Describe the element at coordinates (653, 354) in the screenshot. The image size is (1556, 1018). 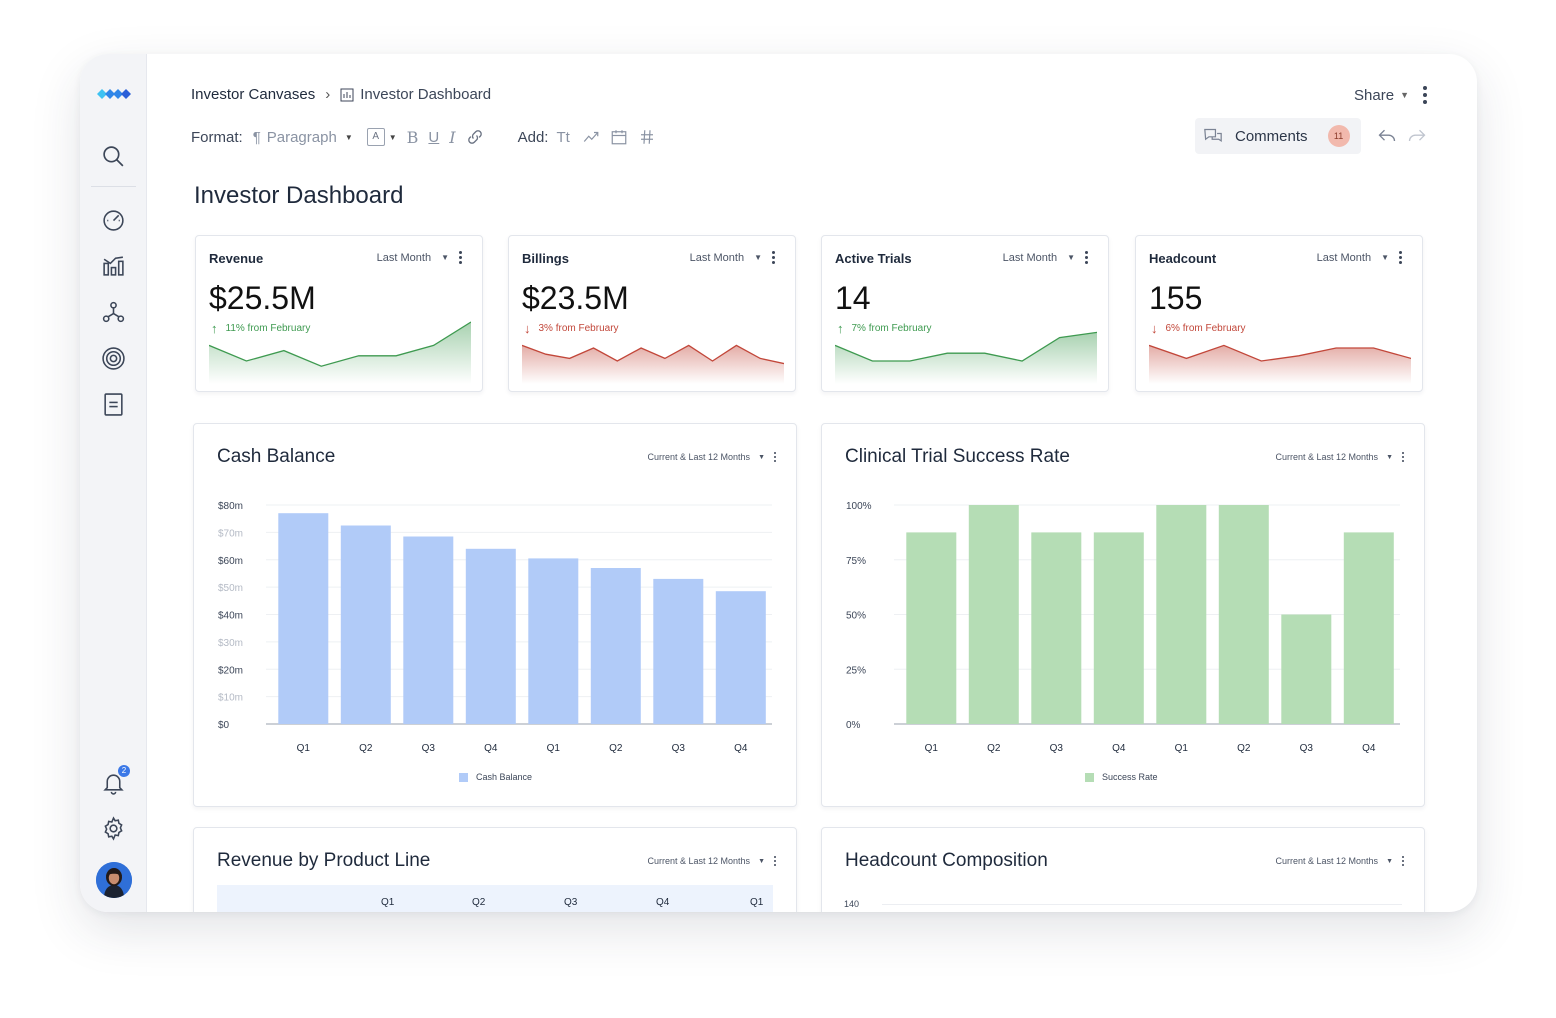
I see `sparkline-line` at that location.